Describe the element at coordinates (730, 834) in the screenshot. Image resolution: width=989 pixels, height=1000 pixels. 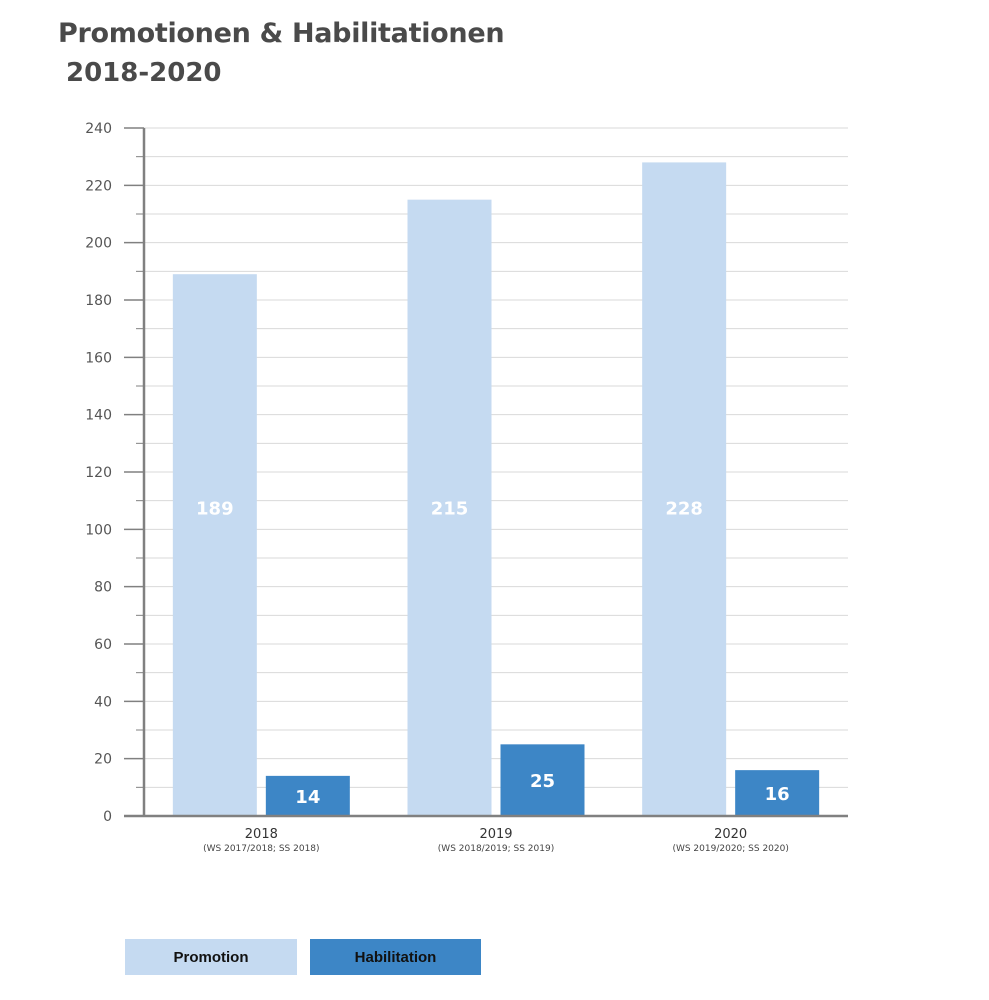
I see `x-category-label: 2020` at that location.